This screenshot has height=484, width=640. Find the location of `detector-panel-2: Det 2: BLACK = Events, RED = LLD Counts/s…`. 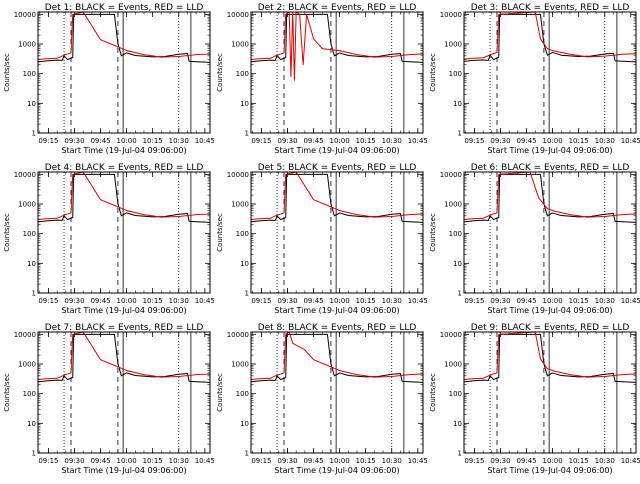

detector-panel-2: Det 2: BLACK = Events, RED = LLD Counts/s… is located at coordinates (322, 79).